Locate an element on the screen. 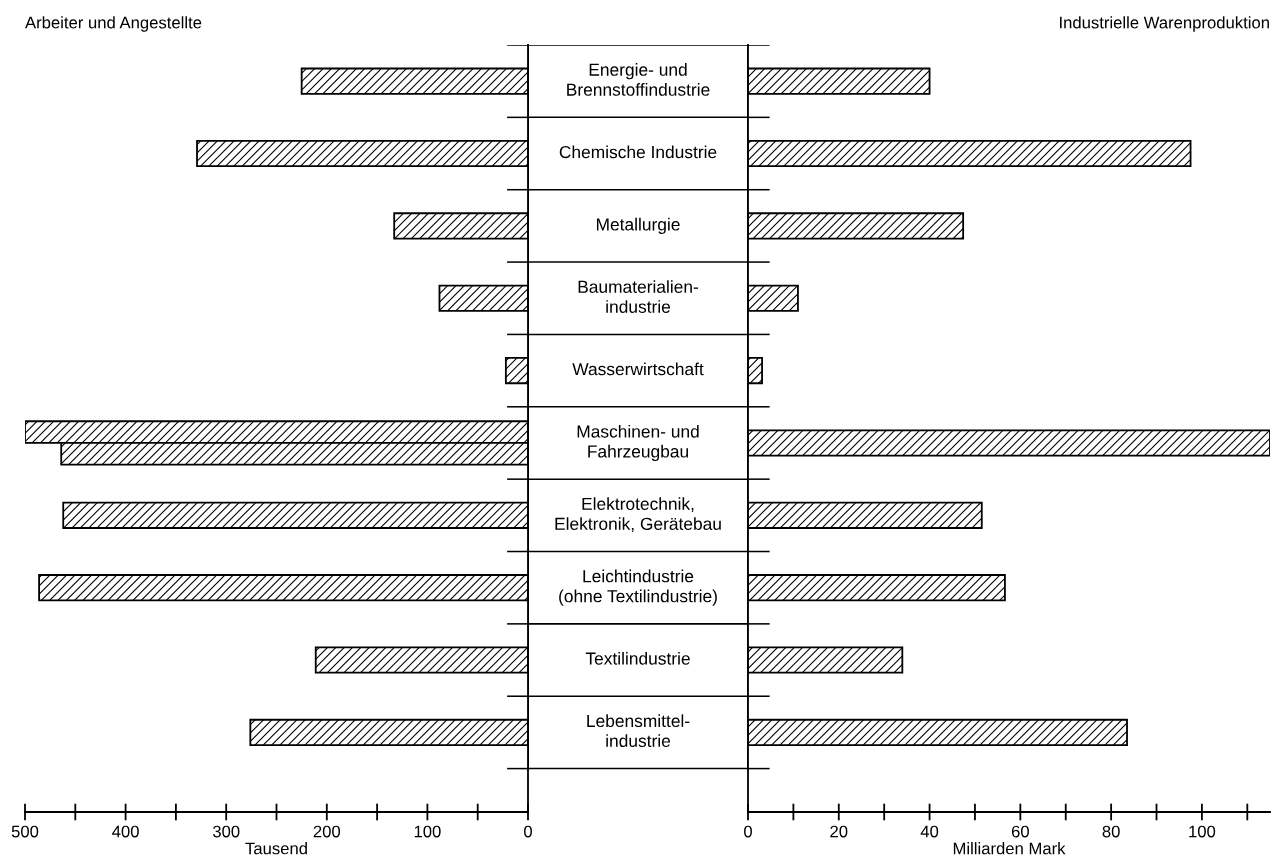  y-tick-label: Lebensmittel- industrie is located at coordinates (638, 731).